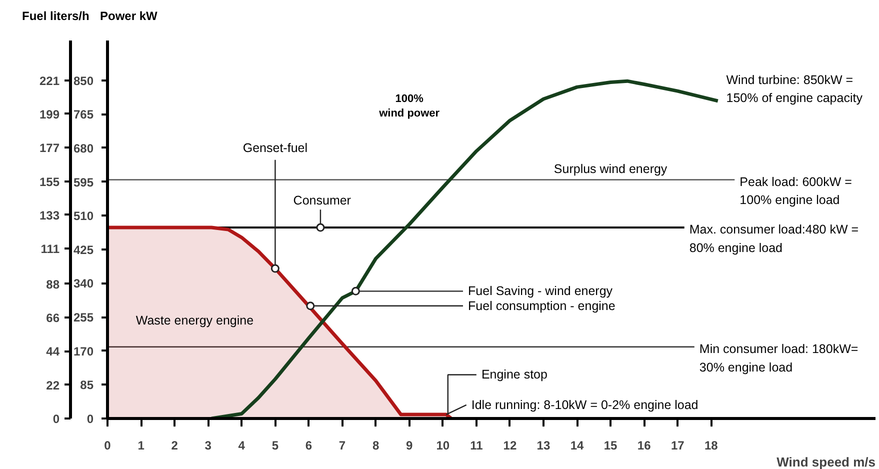  What do you see at coordinates (83, 216) in the screenshot?
I see `y-tick-label: 510` at bounding box center [83, 216].